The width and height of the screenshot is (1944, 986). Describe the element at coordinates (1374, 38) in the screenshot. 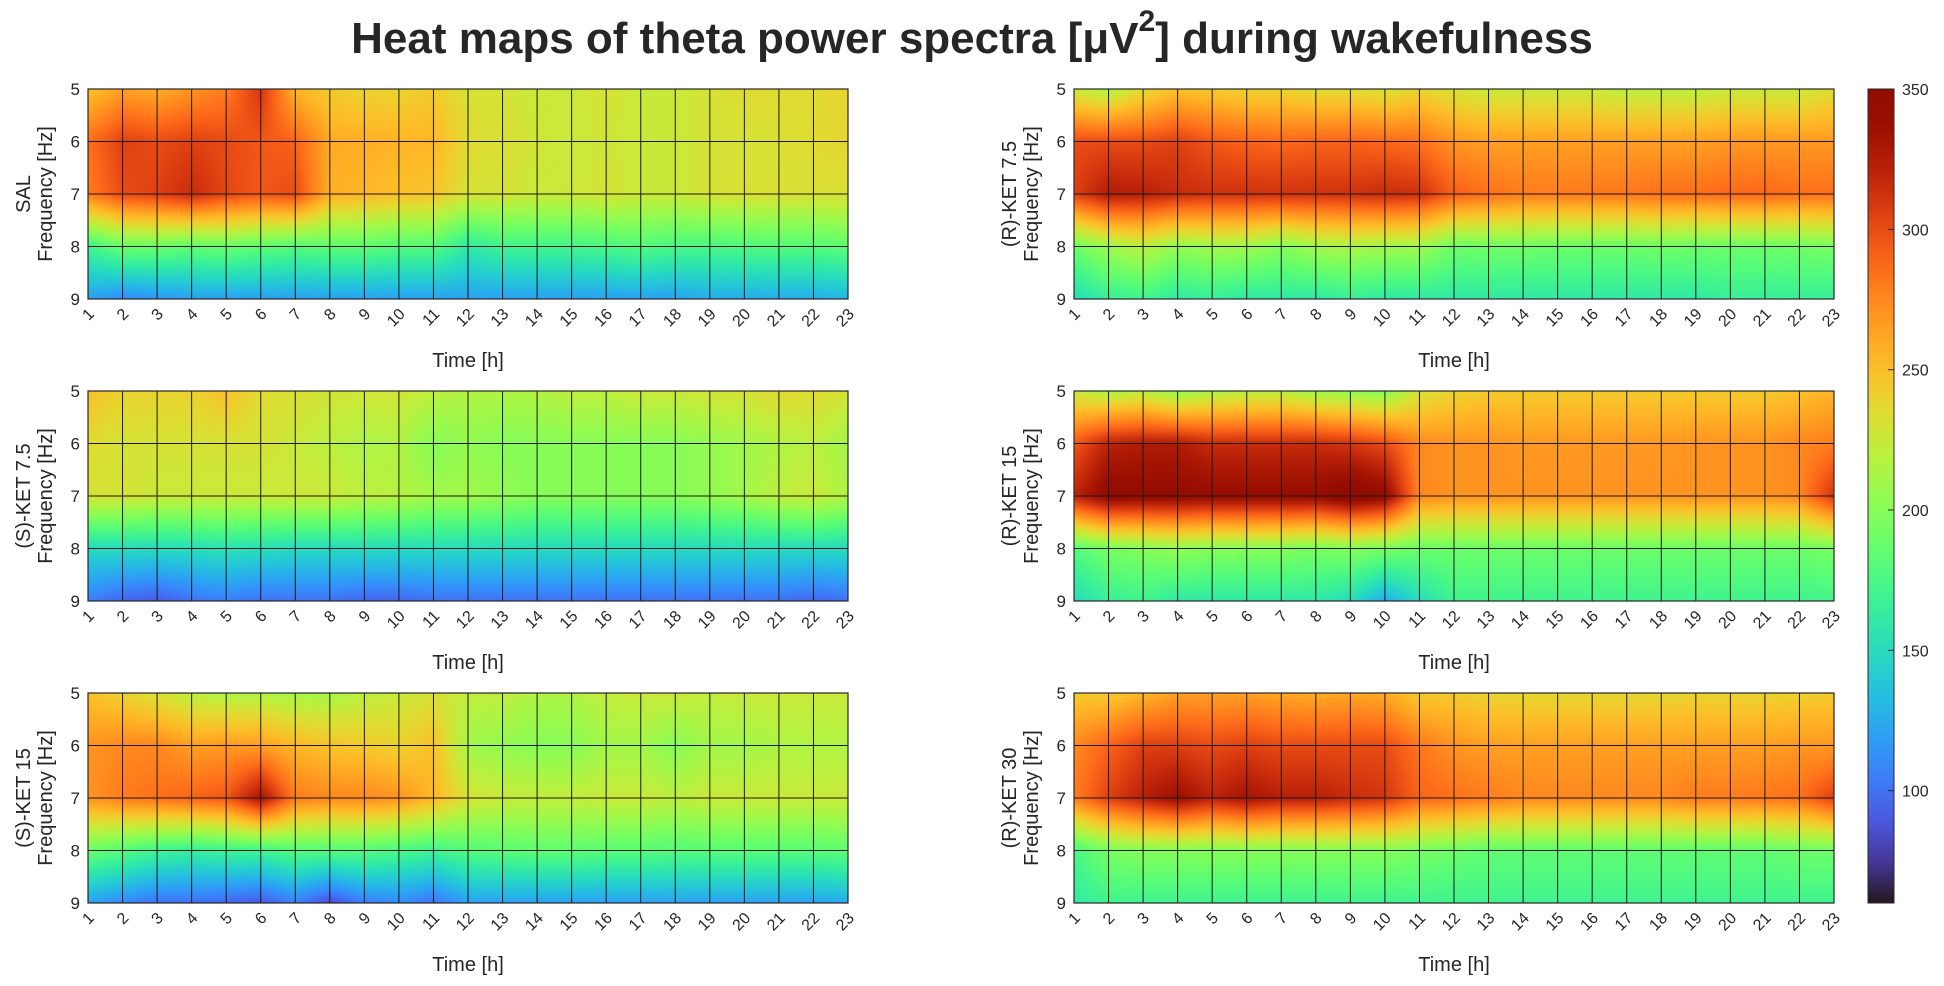

I see `title-suffix: ] during wakefulness` at that location.